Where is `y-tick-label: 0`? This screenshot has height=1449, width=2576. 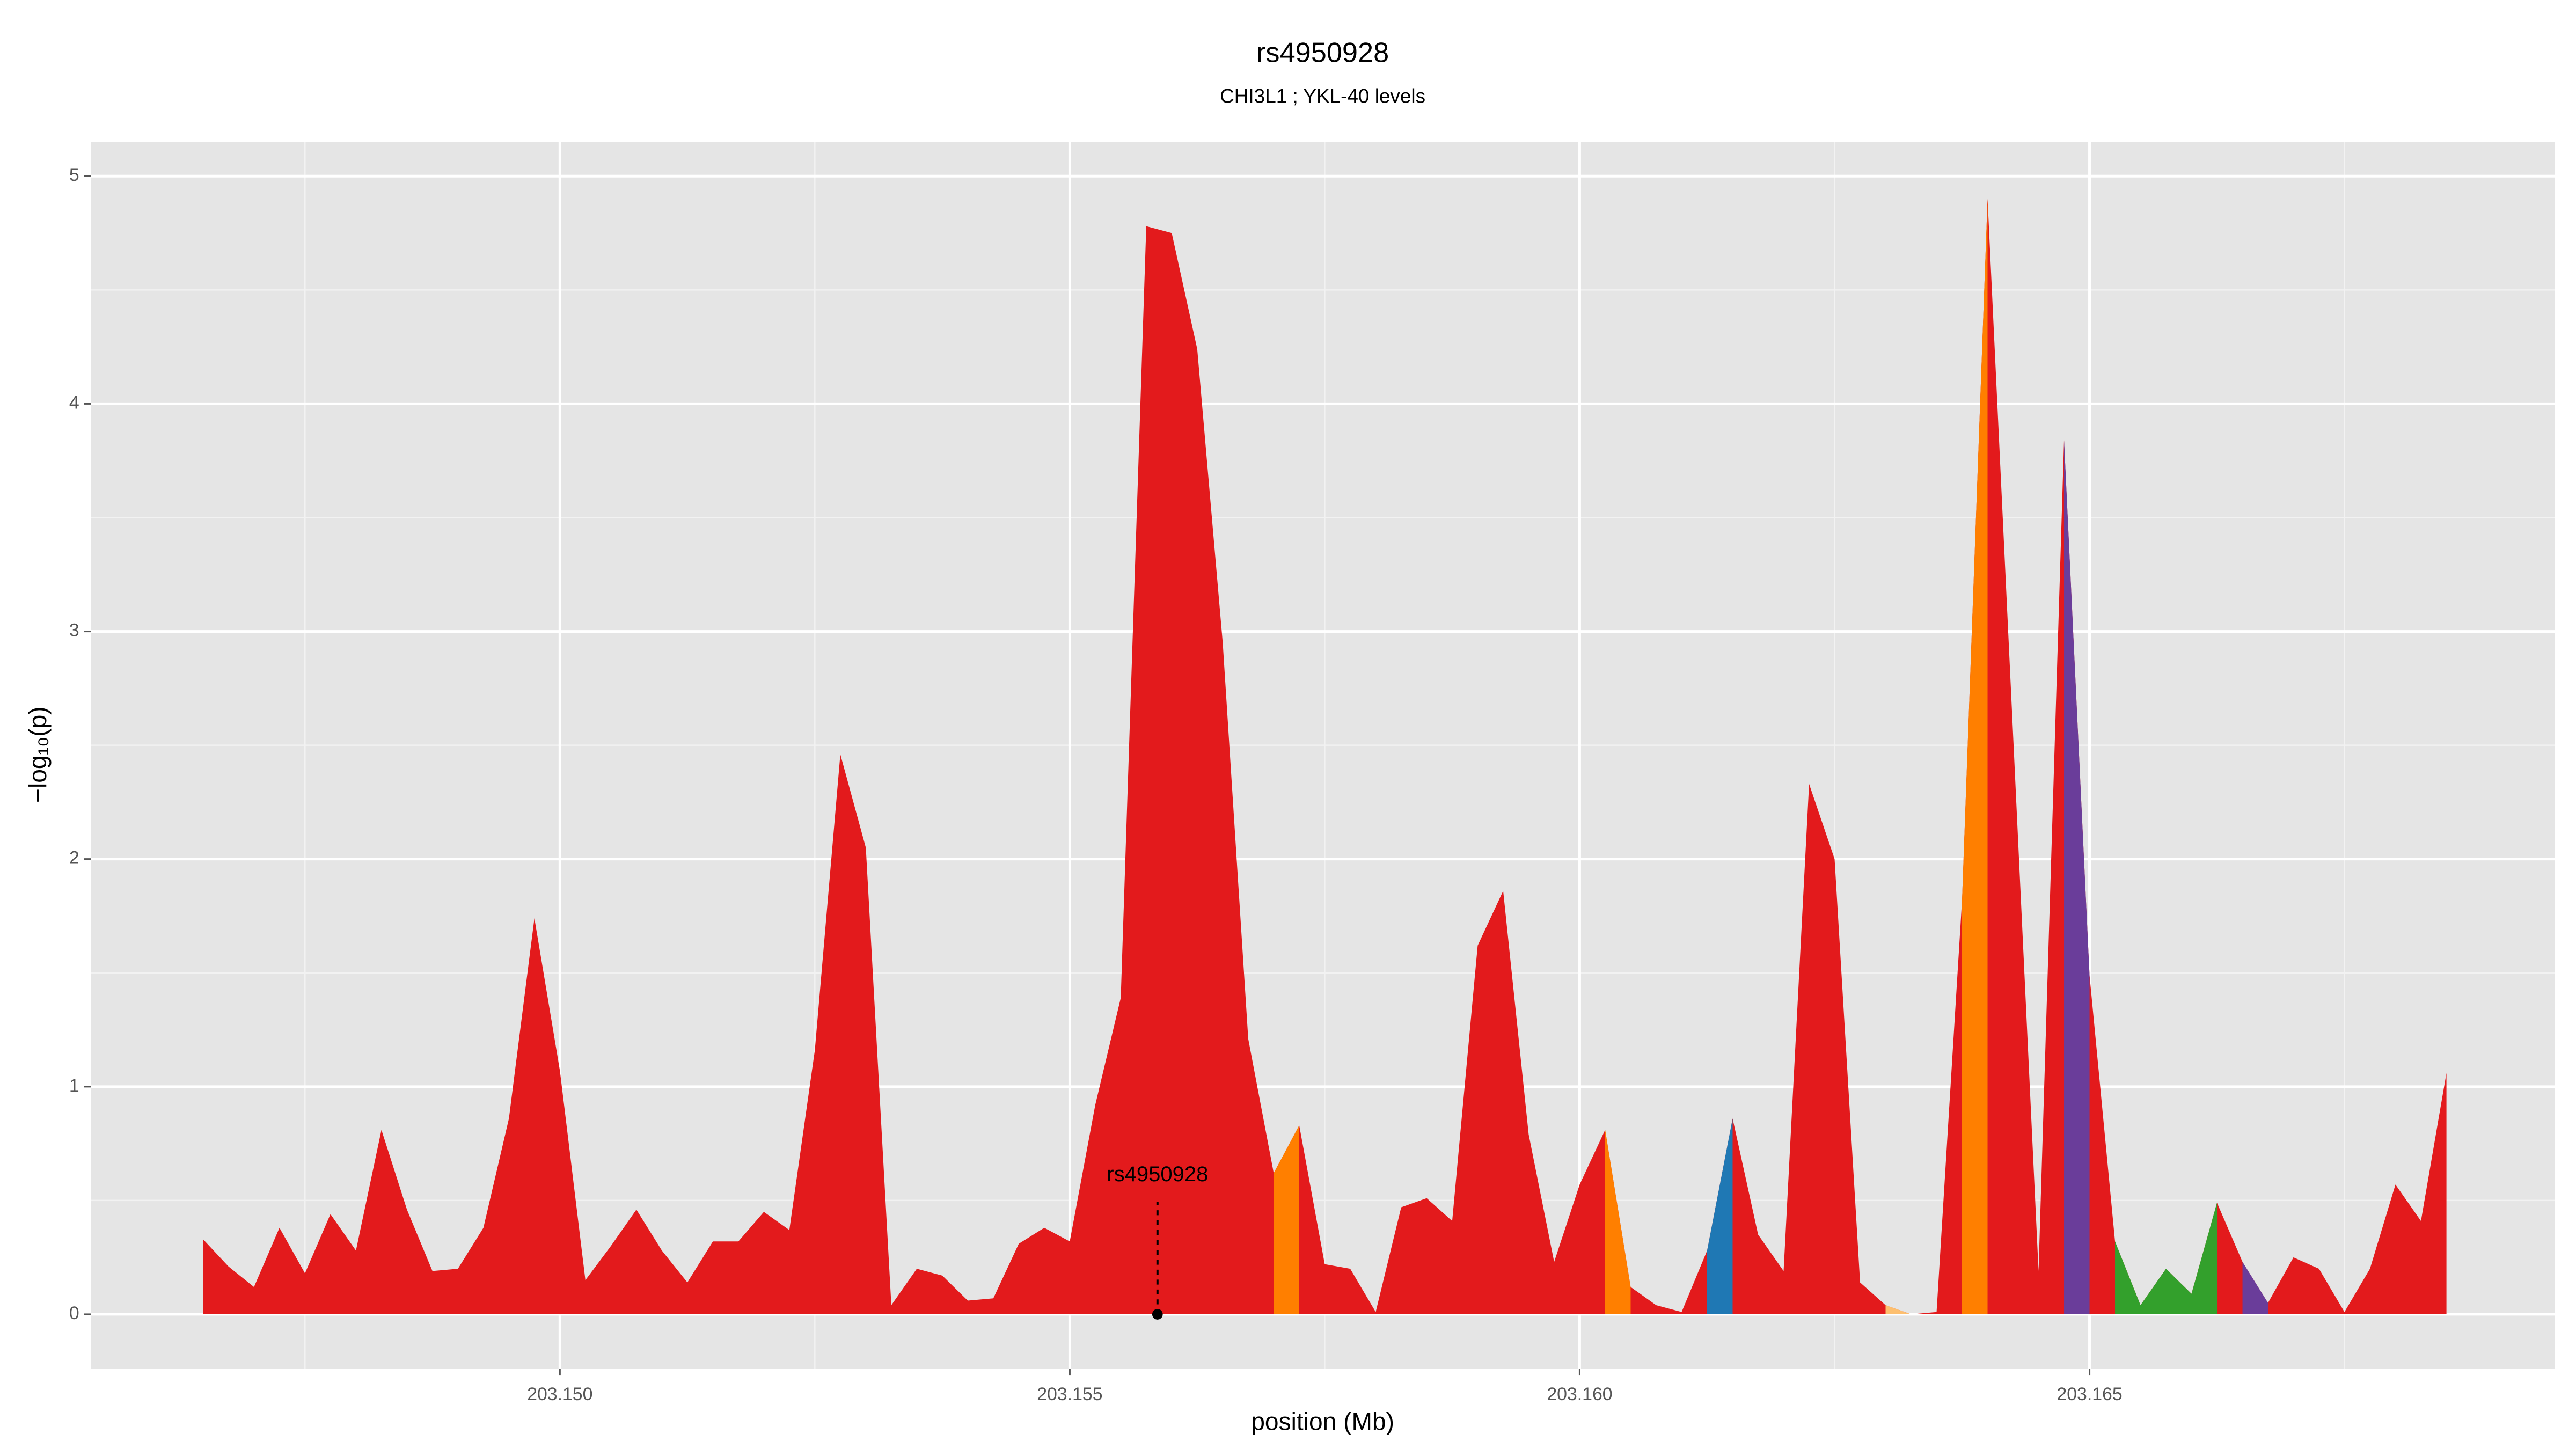 y-tick-label: 0 is located at coordinates (74, 1313).